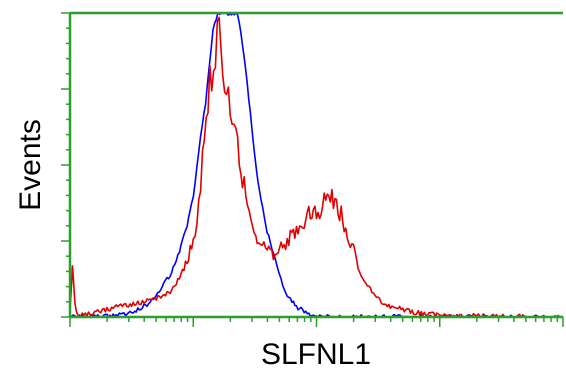  I want to click on x-axis-title: SLFNL1, so click(316, 354).